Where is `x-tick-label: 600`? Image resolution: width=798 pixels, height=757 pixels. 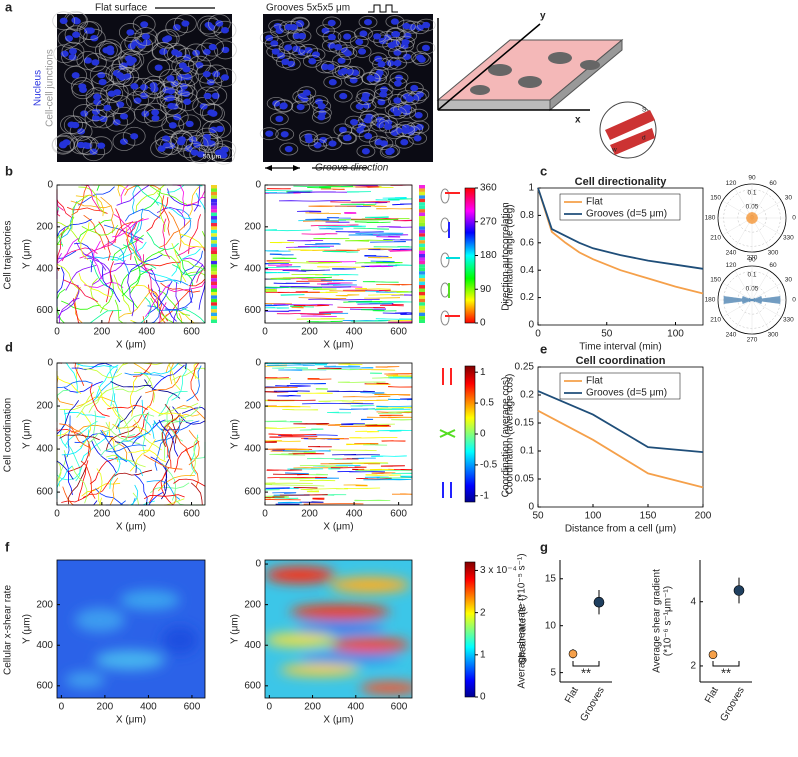 x-tick-label: 600 is located at coordinates (399, 707).